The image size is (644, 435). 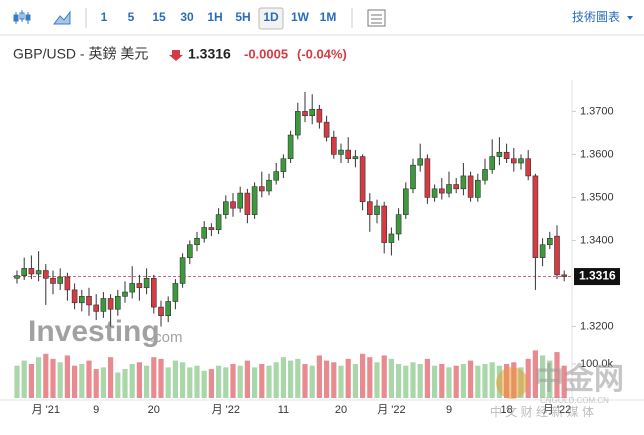 I want to click on y-tick-label: 1.3700, so click(x=597, y=111).